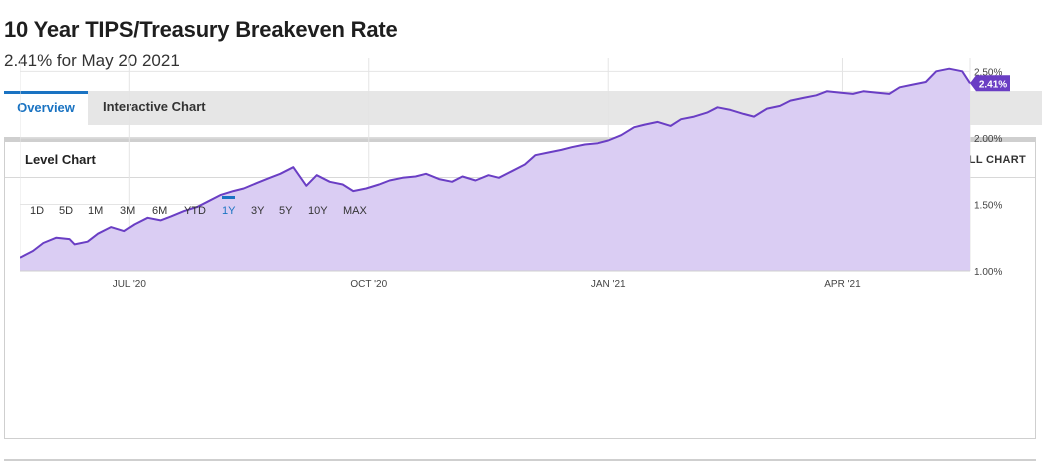  Describe the element at coordinates (258, 211) in the screenshot. I see `range-3y: 3Y` at that location.